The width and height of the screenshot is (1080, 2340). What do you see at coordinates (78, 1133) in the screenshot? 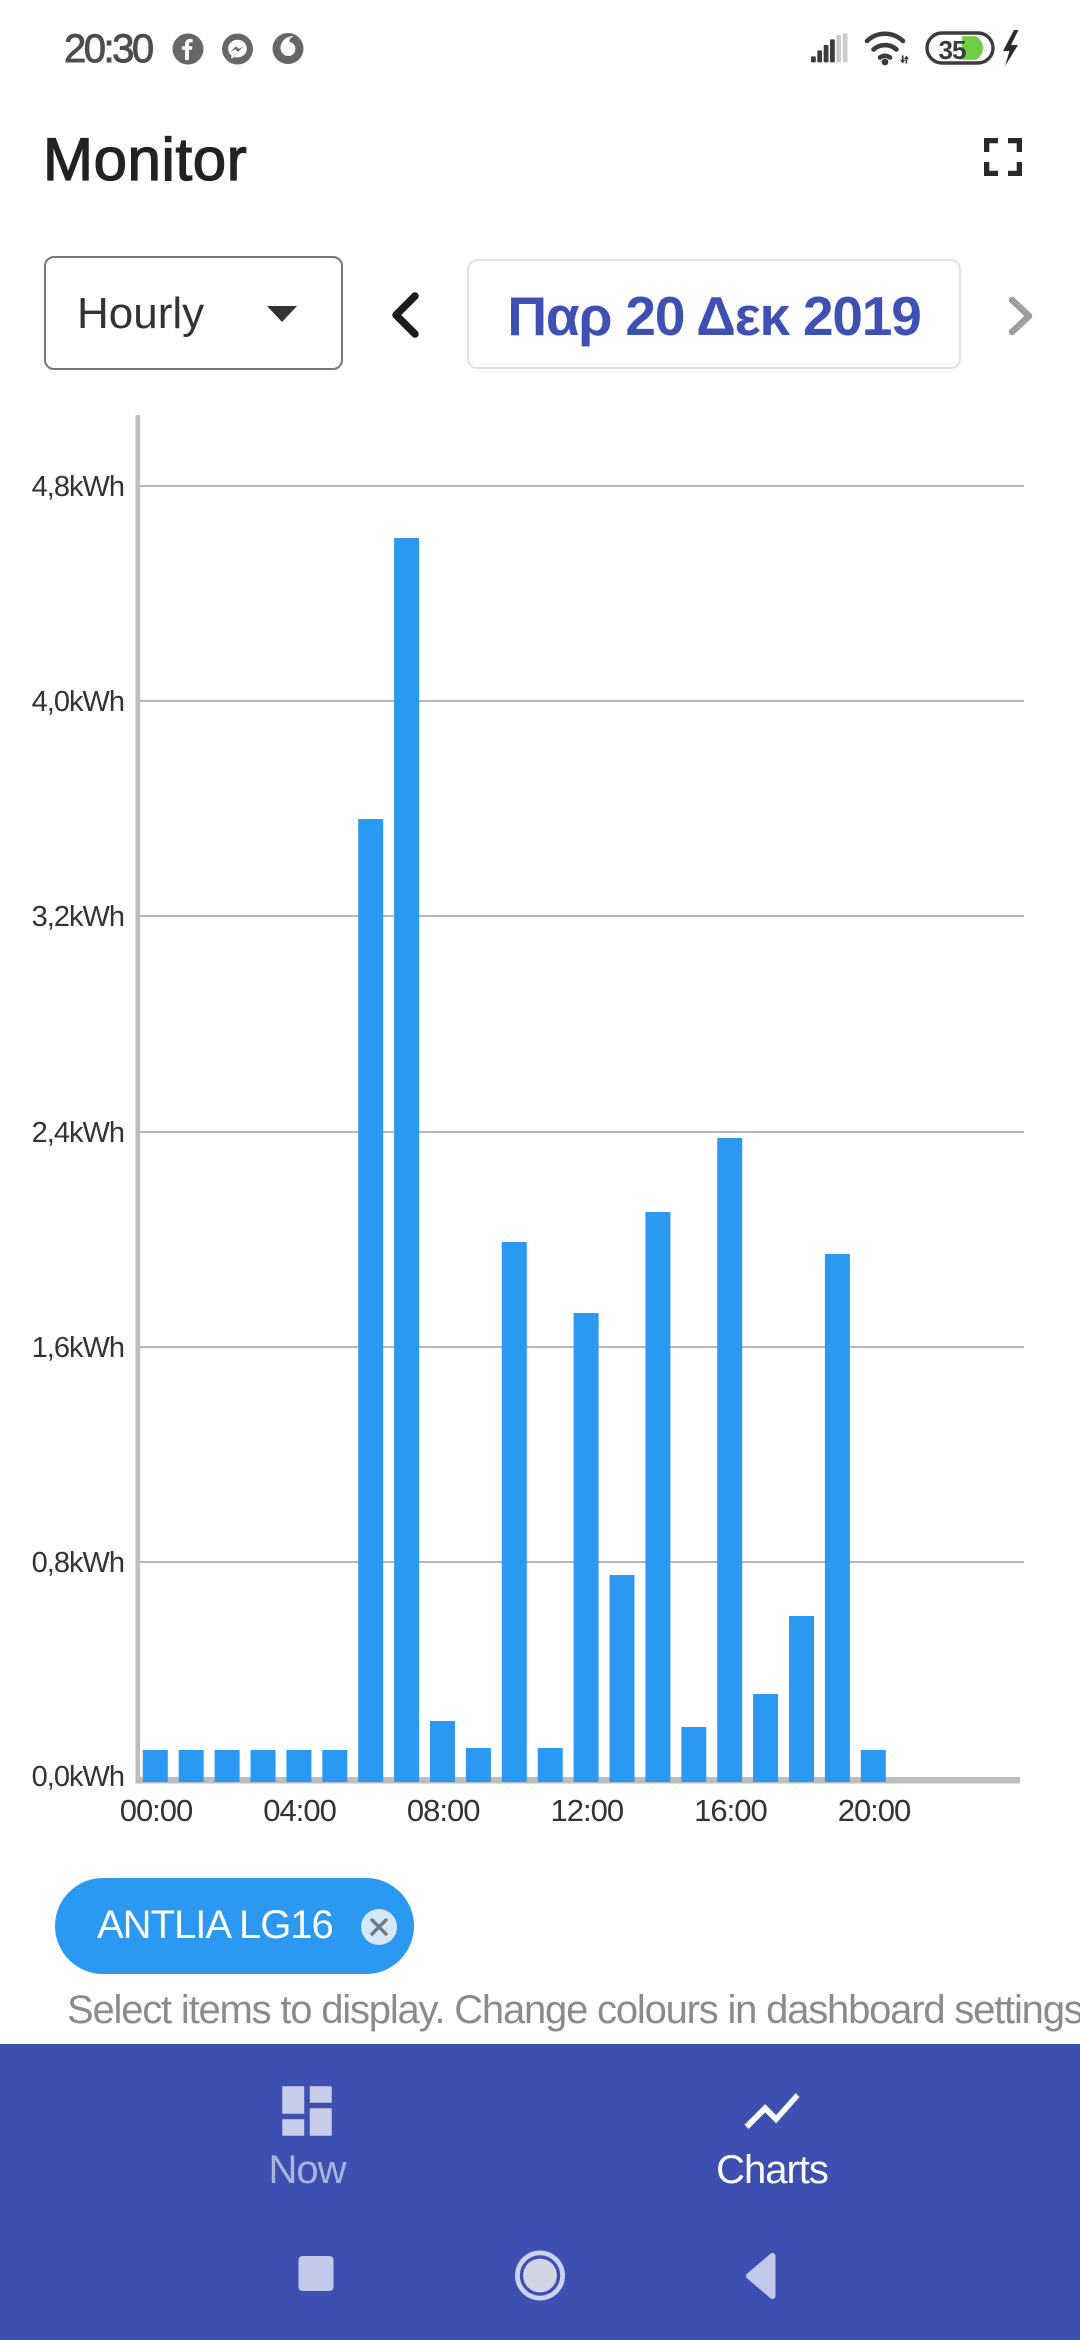
I see `svg-text: 2,4kWh` at bounding box center [78, 1133].